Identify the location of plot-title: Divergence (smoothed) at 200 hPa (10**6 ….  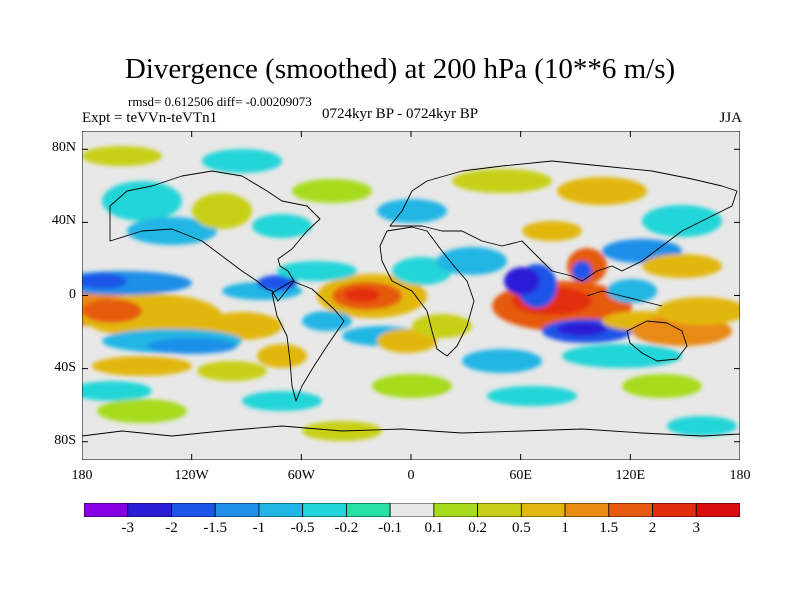
(400, 69).